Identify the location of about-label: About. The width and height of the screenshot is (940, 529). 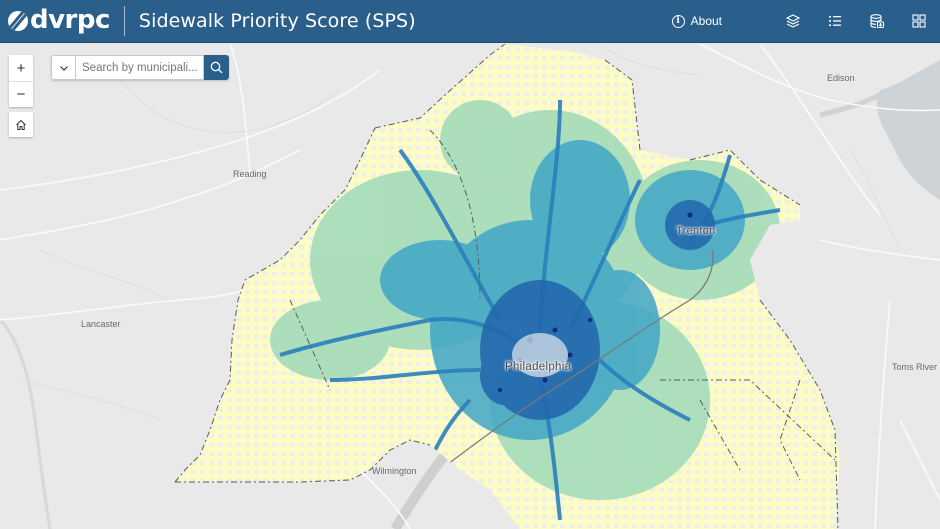
(706, 21).